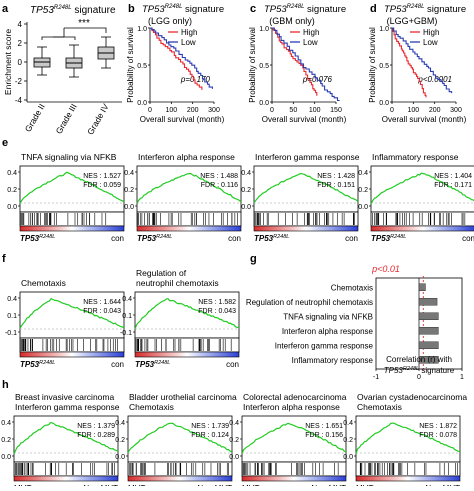 This screenshot has height=491, width=474. What do you see at coordinates (336, 110) in the screenshot?
I see `survival-xtick-label: 150` at bounding box center [336, 110].